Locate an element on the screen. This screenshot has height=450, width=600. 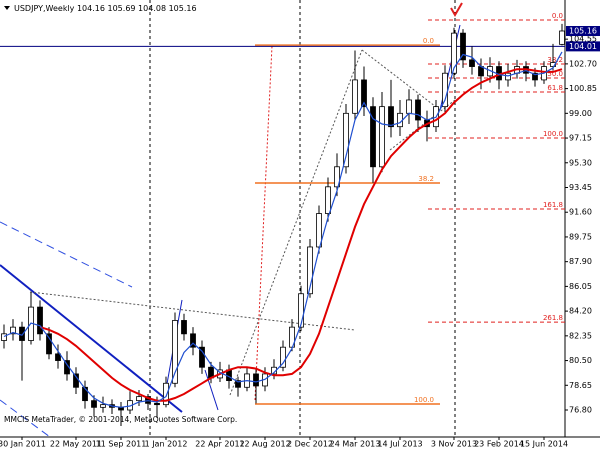
hline-price-label: 104.01 is located at coordinates (583, 46).